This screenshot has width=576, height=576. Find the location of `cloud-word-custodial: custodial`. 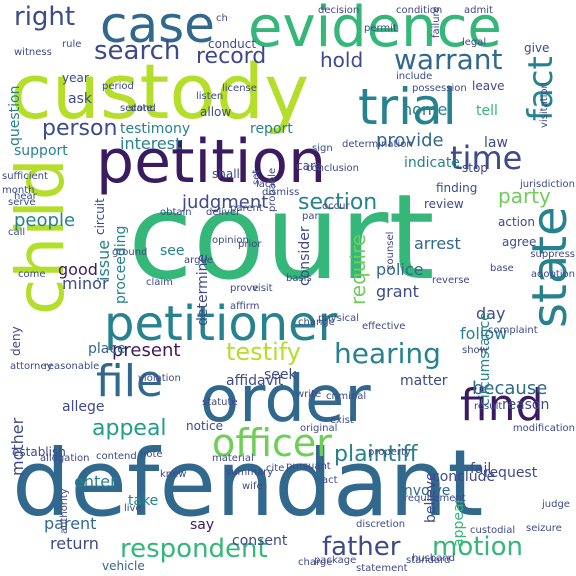

cloud-word-custodial: custodial is located at coordinates (493, 530).